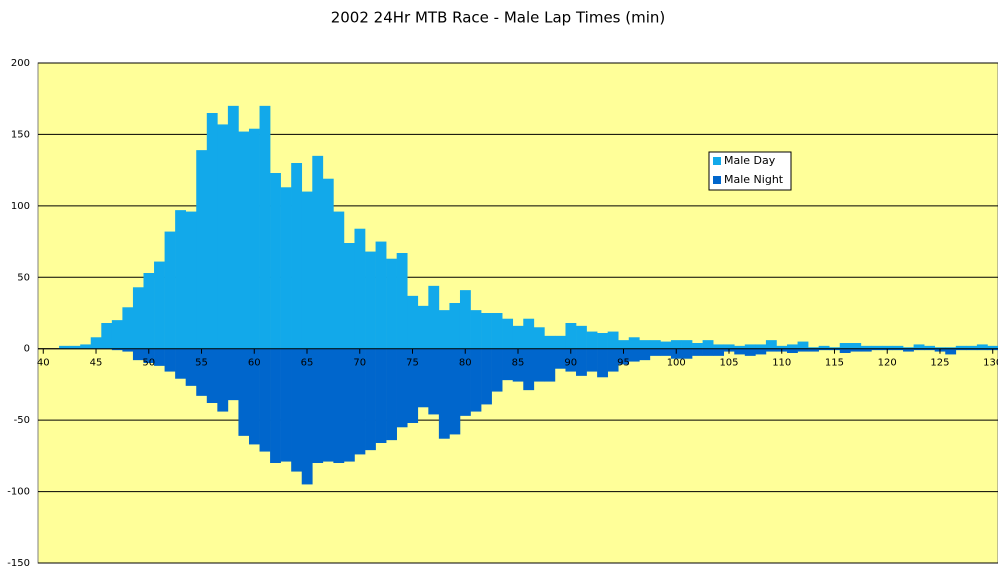 The width and height of the screenshot is (998, 571). Describe the element at coordinates (750, 160) in the screenshot. I see `legend-label: Male Day` at that location.